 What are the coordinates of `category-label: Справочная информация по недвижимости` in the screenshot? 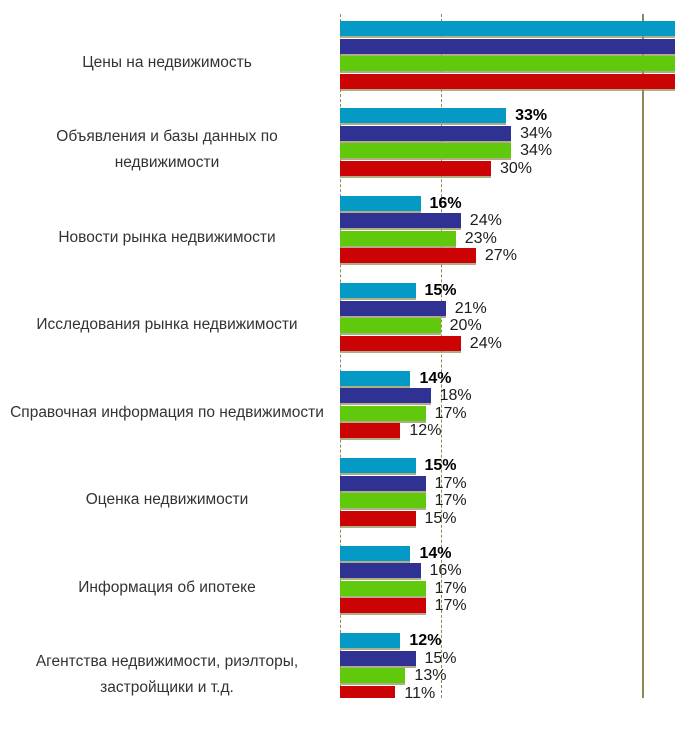 It's located at (167, 412).